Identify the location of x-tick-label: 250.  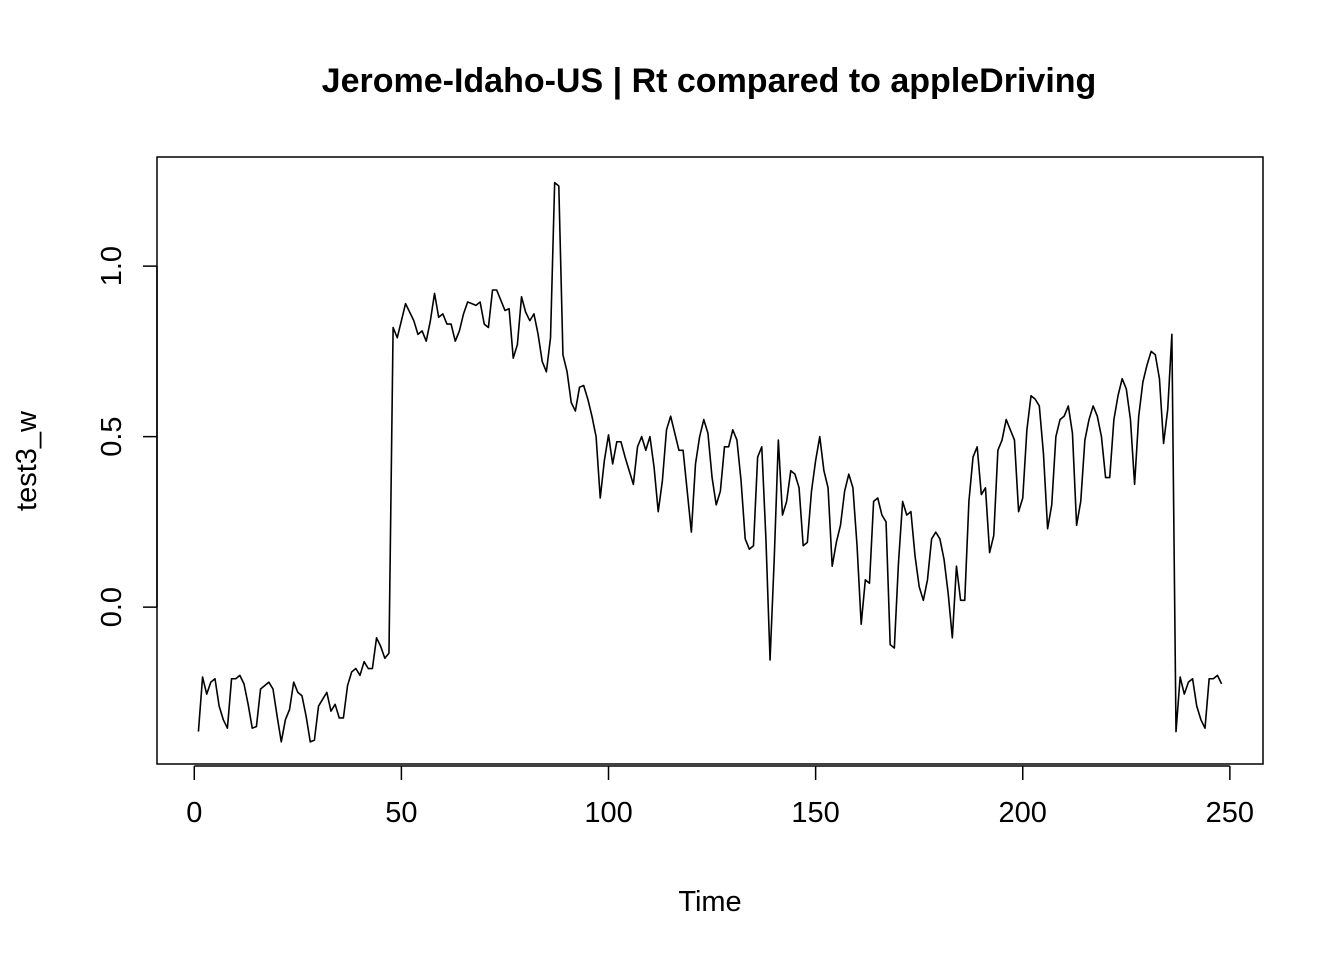
(1230, 813).